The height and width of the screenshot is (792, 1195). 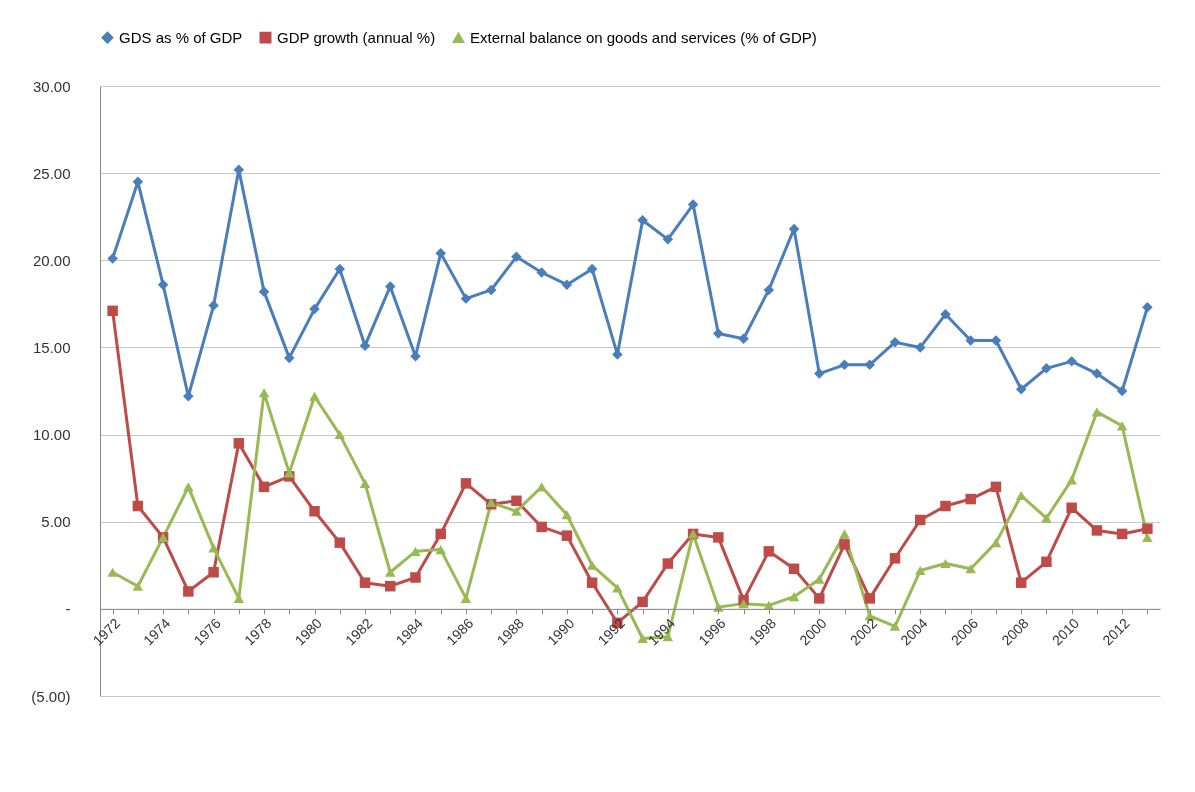 I want to click on y-tick-label: 5.00, so click(x=56, y=522).